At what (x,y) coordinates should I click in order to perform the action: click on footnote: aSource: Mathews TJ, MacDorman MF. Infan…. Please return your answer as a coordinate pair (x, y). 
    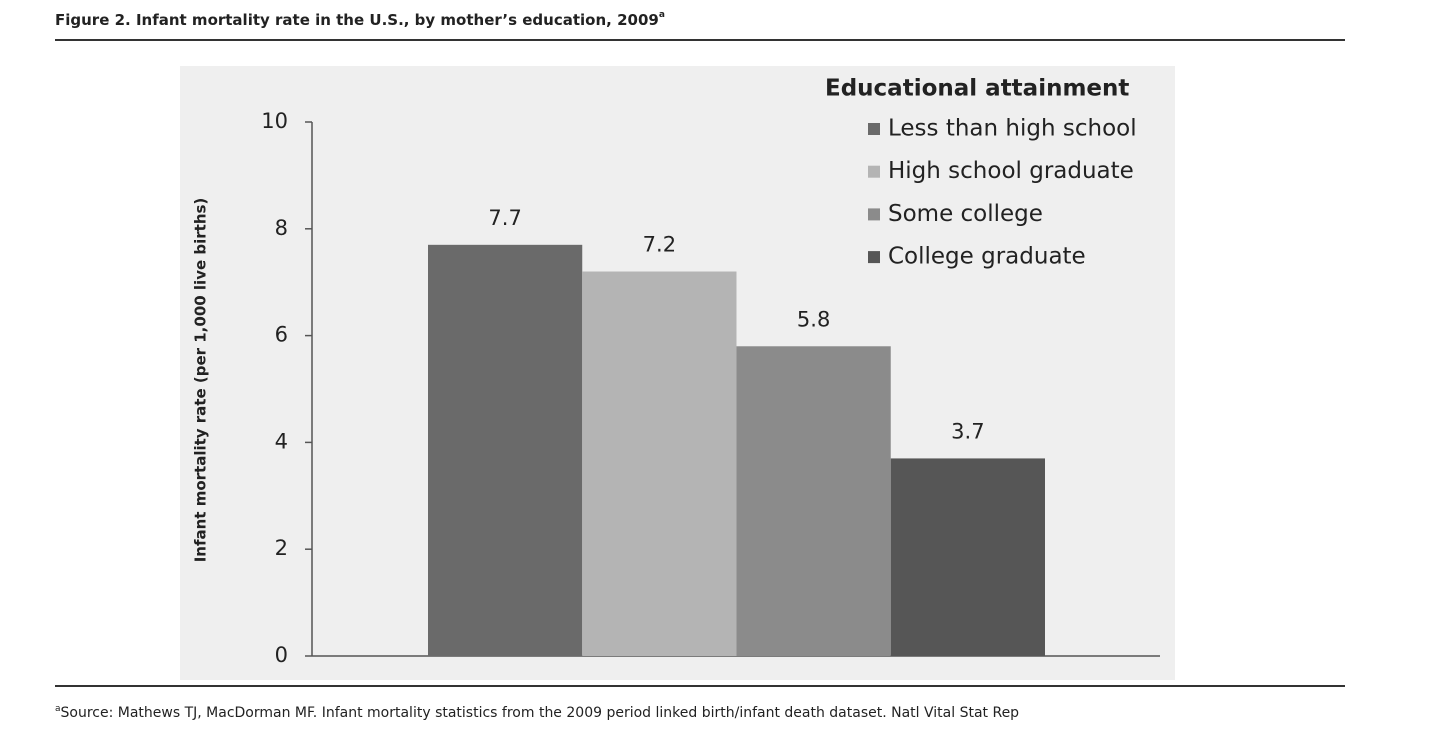
    Looking at the image, I should click on (537, 713).